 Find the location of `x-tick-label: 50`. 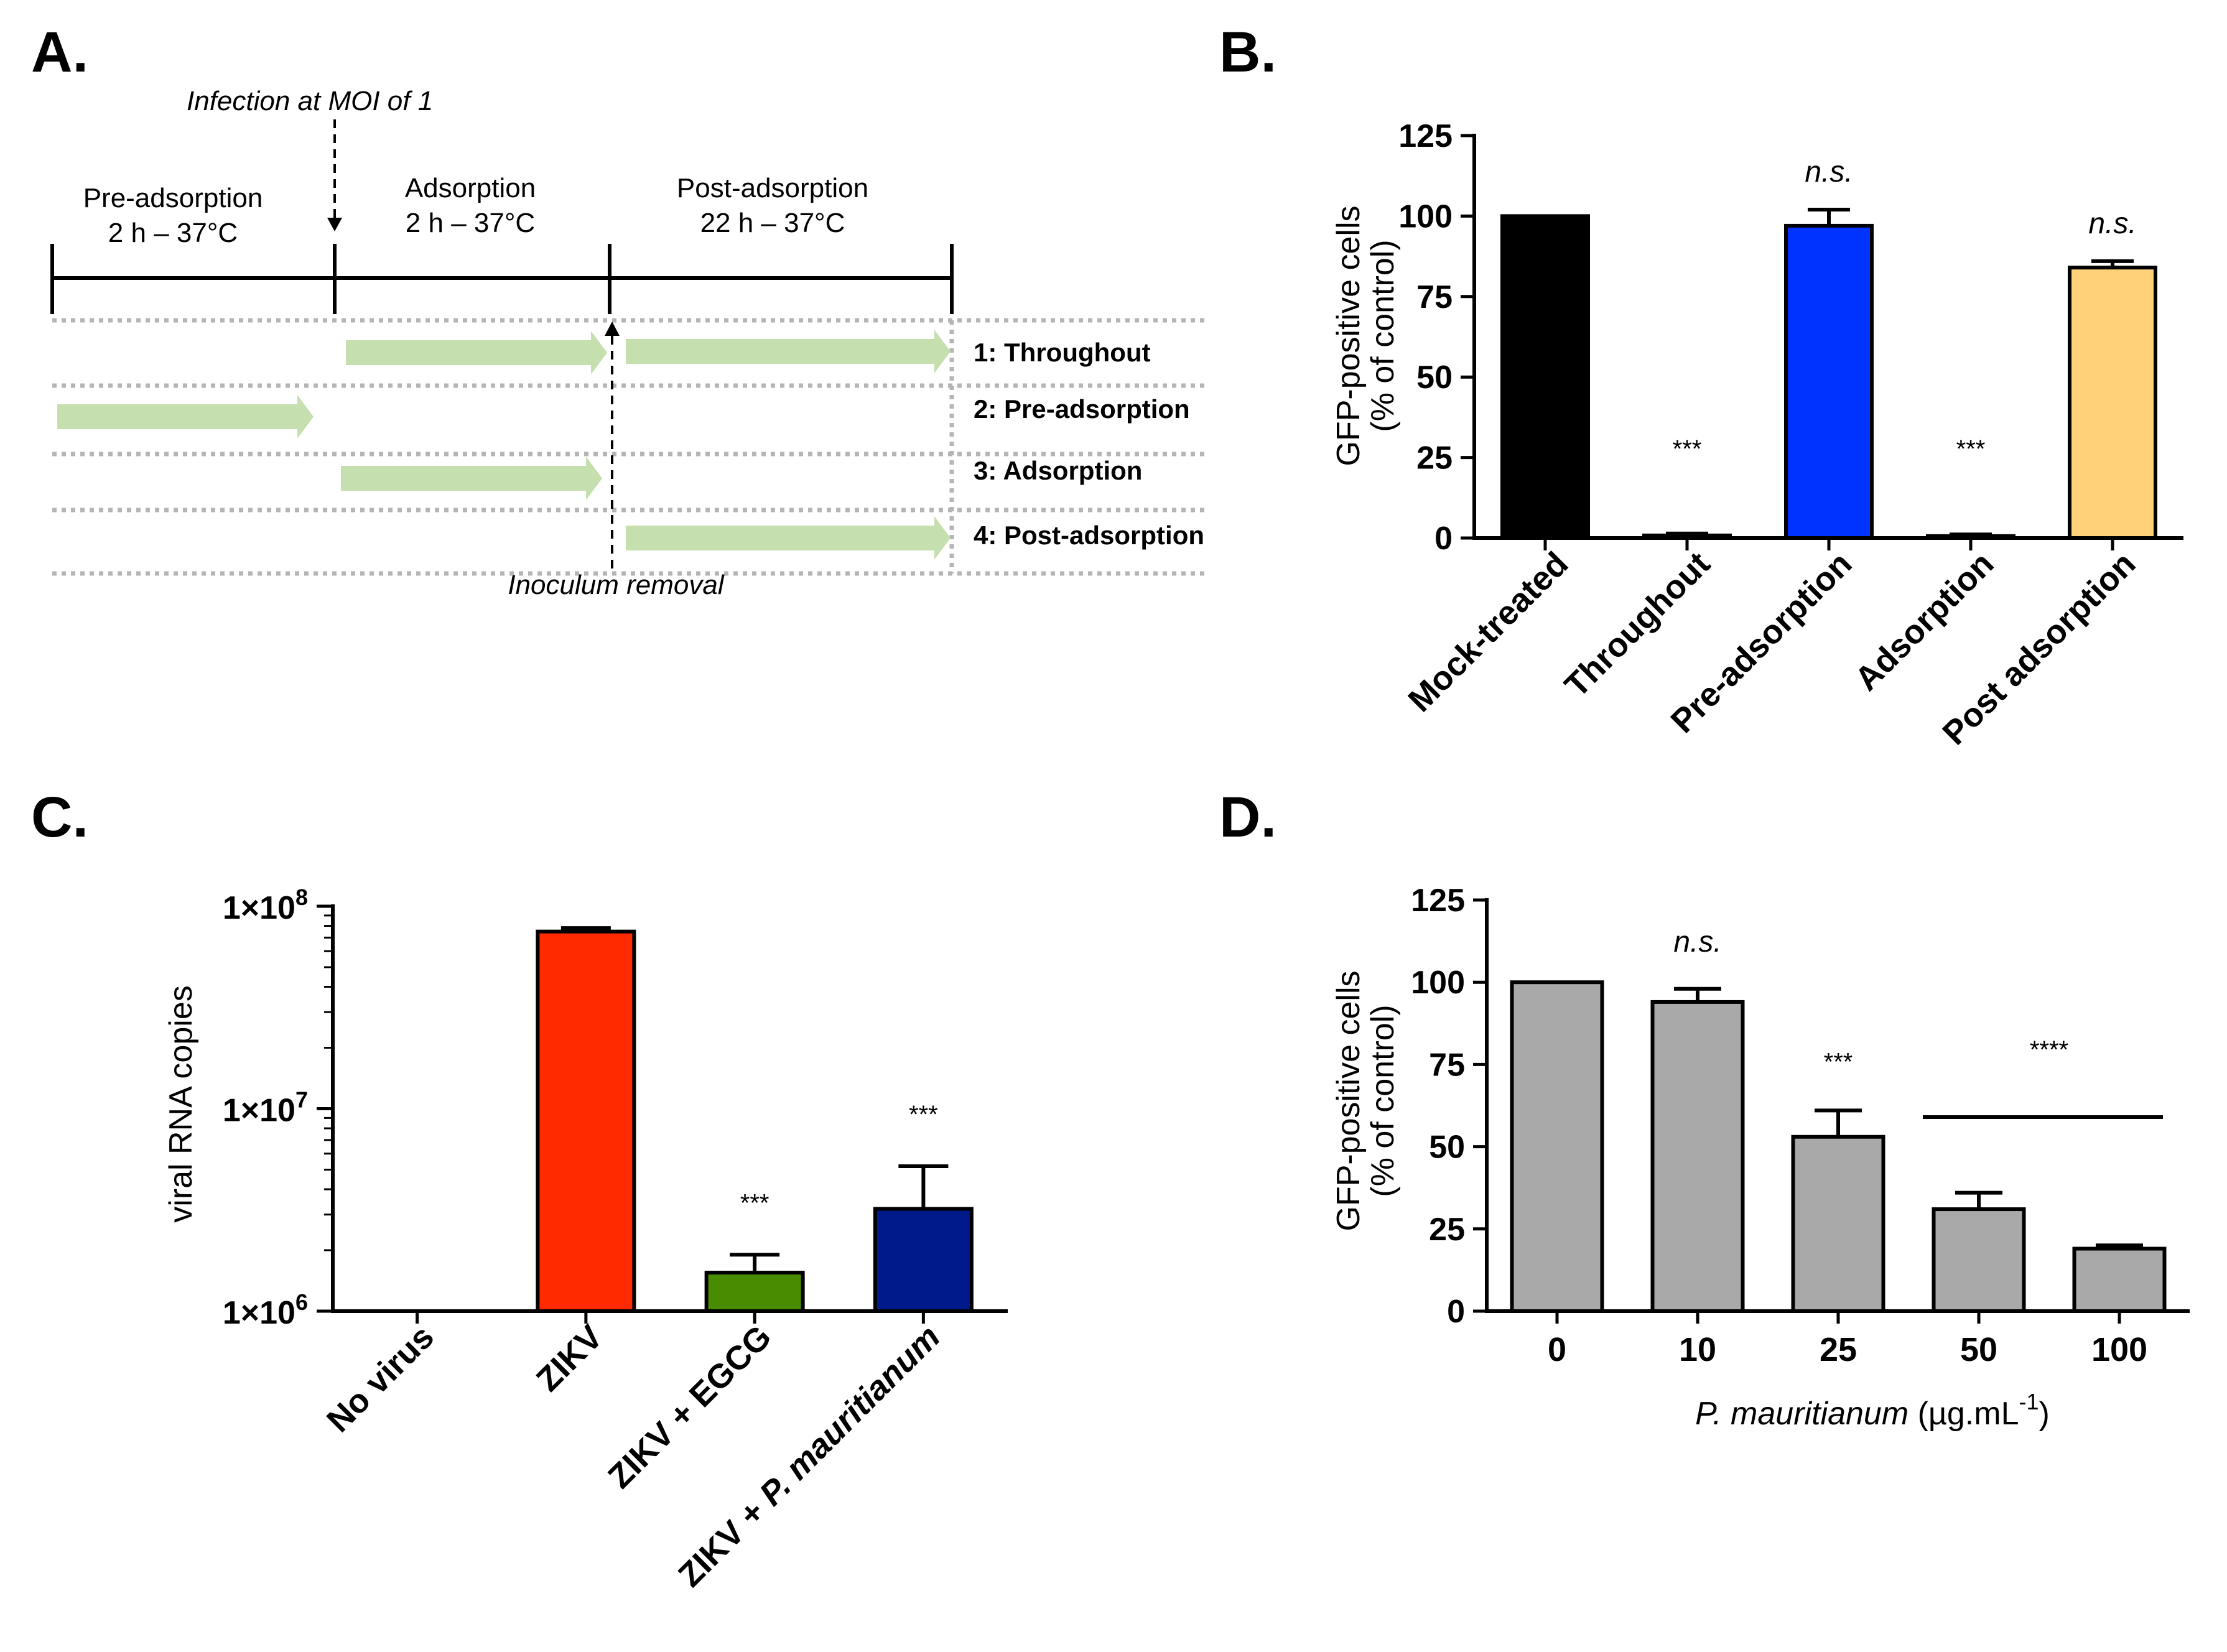

x-tick-label: 50 is located at coordinates (1978, 1349).